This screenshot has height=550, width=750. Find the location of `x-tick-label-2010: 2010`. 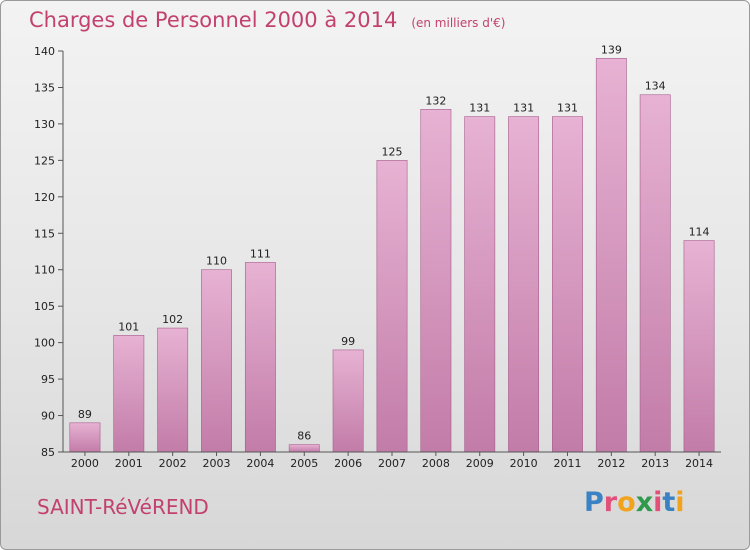

x-tick-label-2010: 2010 is located at coordinates (524, 463).